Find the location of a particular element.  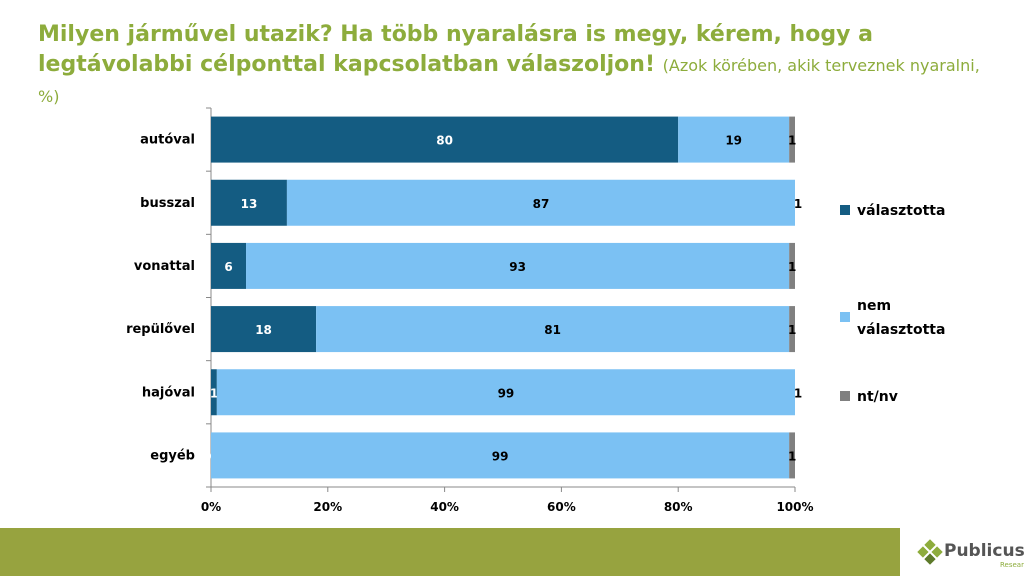

x-tick-label: 40% is located at coordinates (444, 507).